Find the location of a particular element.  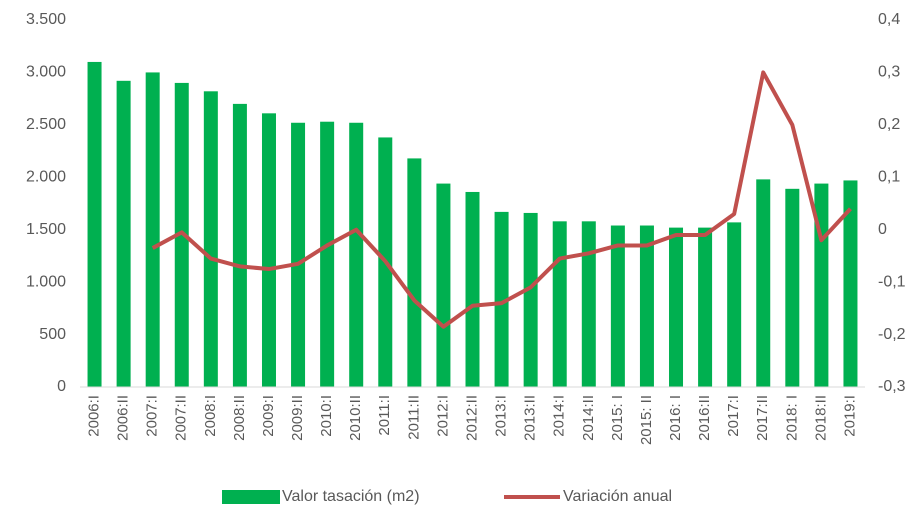

x-tick-label: 2008:I is located at coordinates (210, 416).